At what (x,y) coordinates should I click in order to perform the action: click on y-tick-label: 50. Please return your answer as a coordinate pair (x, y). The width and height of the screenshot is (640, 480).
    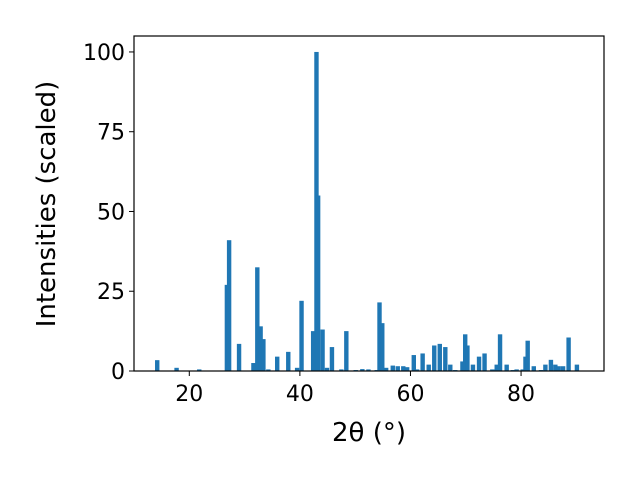
    Looking at the image, I should click on (111, 212).